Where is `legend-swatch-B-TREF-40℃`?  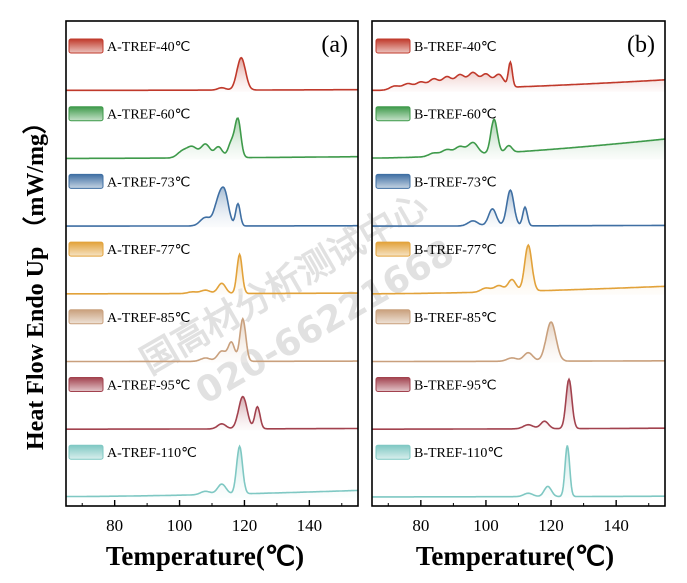 legend-swatch-B-TREF-40℃ is located at coordinates (393, 46).